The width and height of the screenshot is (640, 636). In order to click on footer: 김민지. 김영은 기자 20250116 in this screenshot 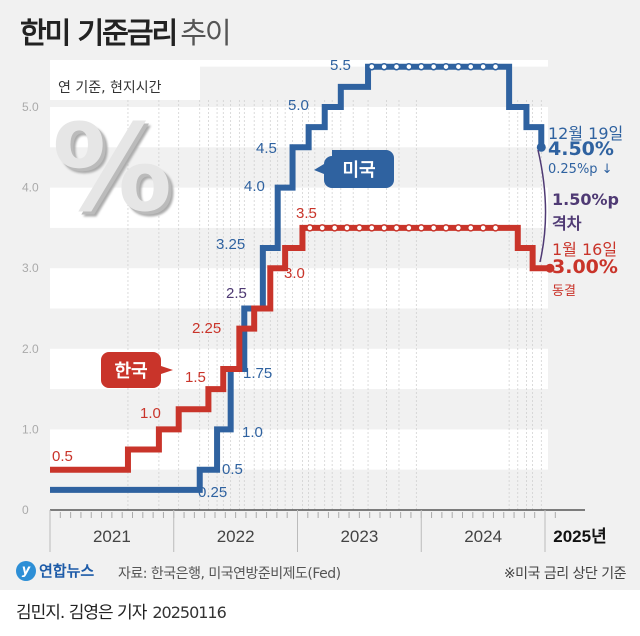, I will do `click(320, 613)`.